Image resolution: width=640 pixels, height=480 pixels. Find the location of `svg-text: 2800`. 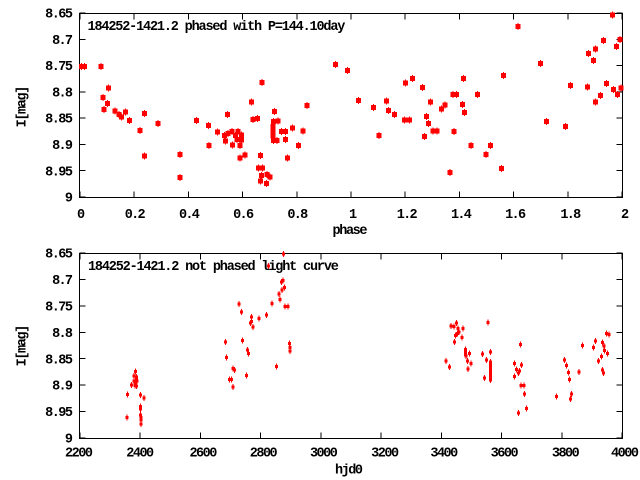

svg-text: 2800 is located at coordinates (264, 454).